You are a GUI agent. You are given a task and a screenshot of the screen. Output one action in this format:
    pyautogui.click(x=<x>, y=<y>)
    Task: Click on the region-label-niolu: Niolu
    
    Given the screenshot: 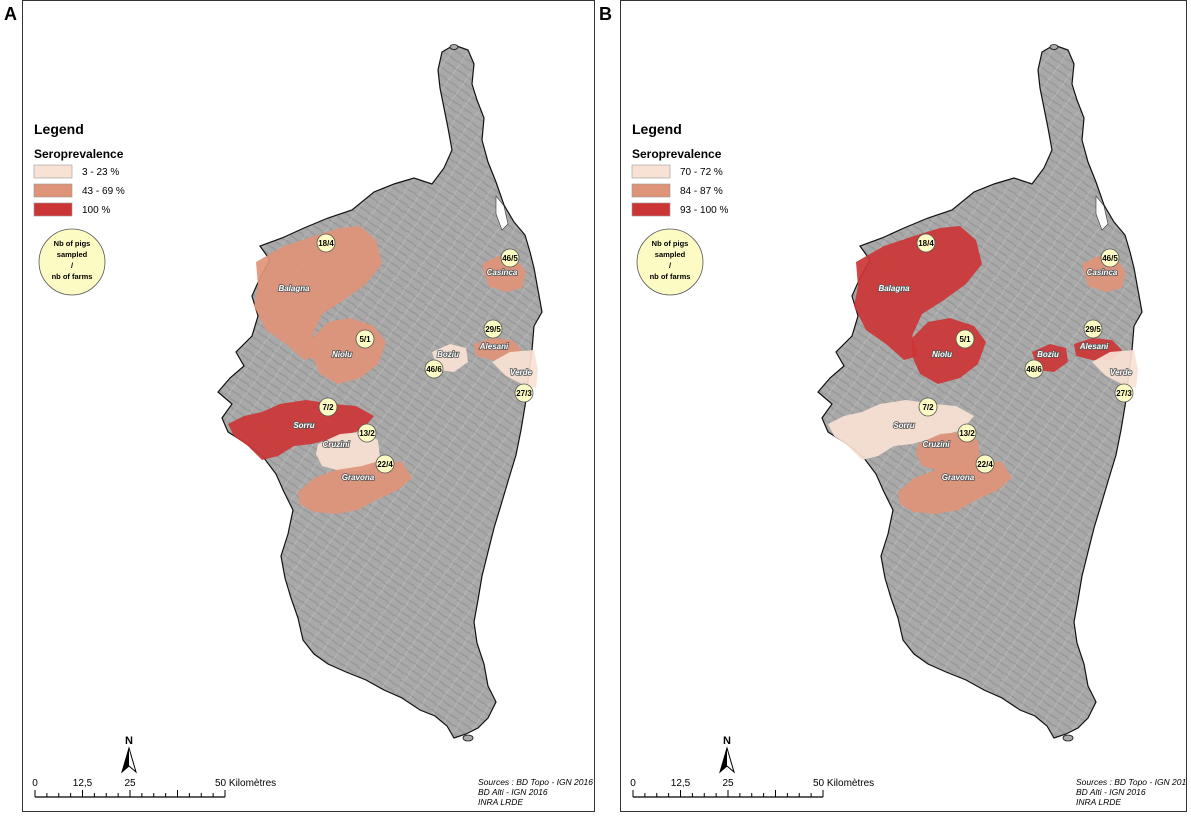 What is the action you would take?
    pyautogui.click(x=942, y=354)
    